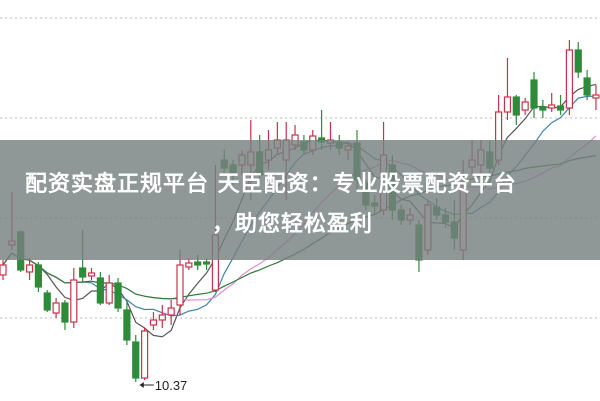 The image size is (600, 401). What do you see at coordinates (171, 385) in the screenshot?
I see `low-price-label: 10.37` at bounding box center [171, 385].